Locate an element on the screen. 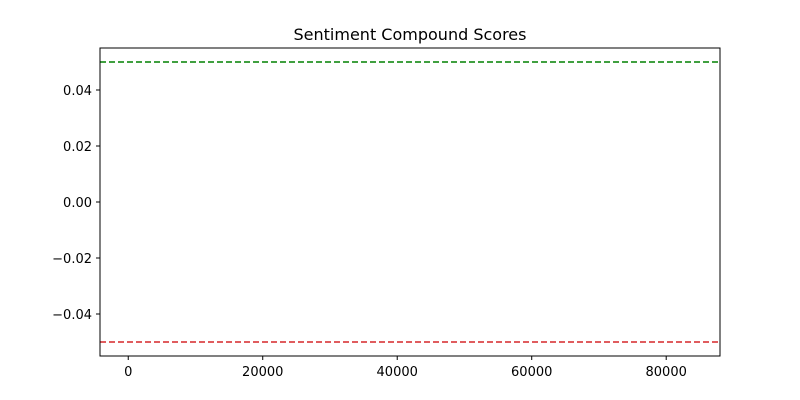 The height and width of the screenshot is (400, 800). x-tick-label: 80000 is located at coordinates (666, 372).